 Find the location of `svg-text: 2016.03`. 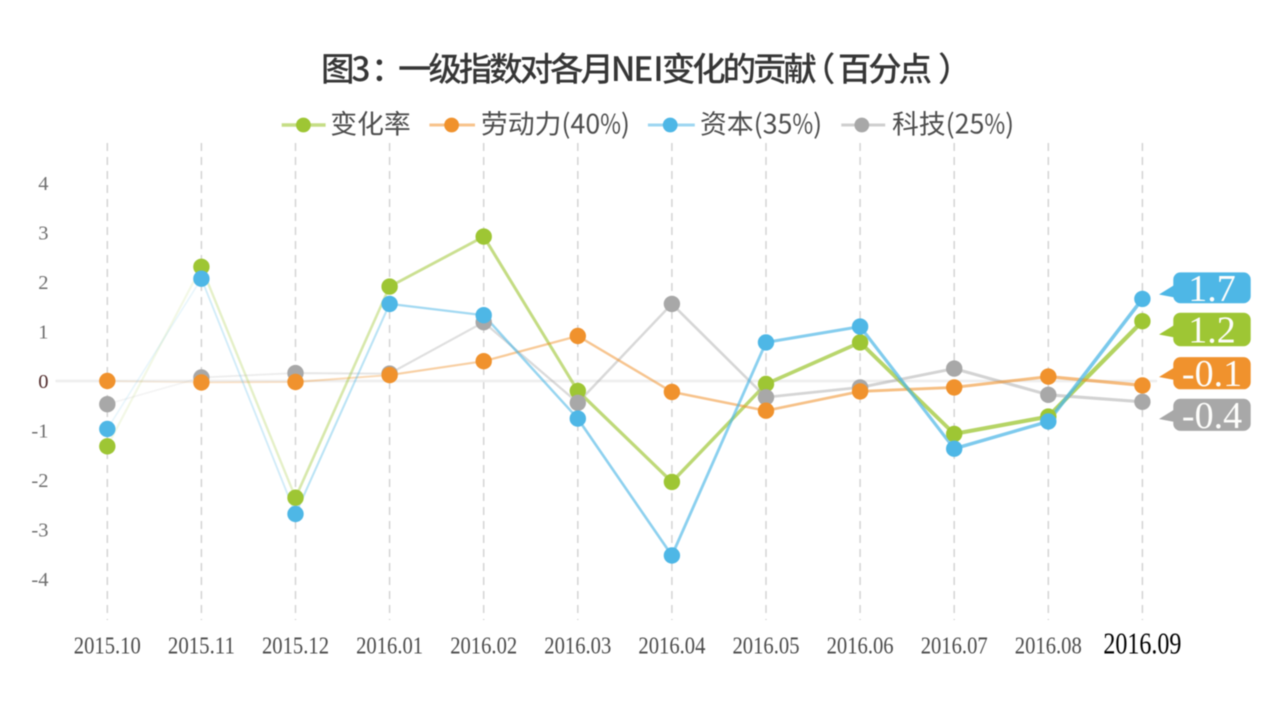

svg-text: 2016.03 is located at coordinates (577, 646).